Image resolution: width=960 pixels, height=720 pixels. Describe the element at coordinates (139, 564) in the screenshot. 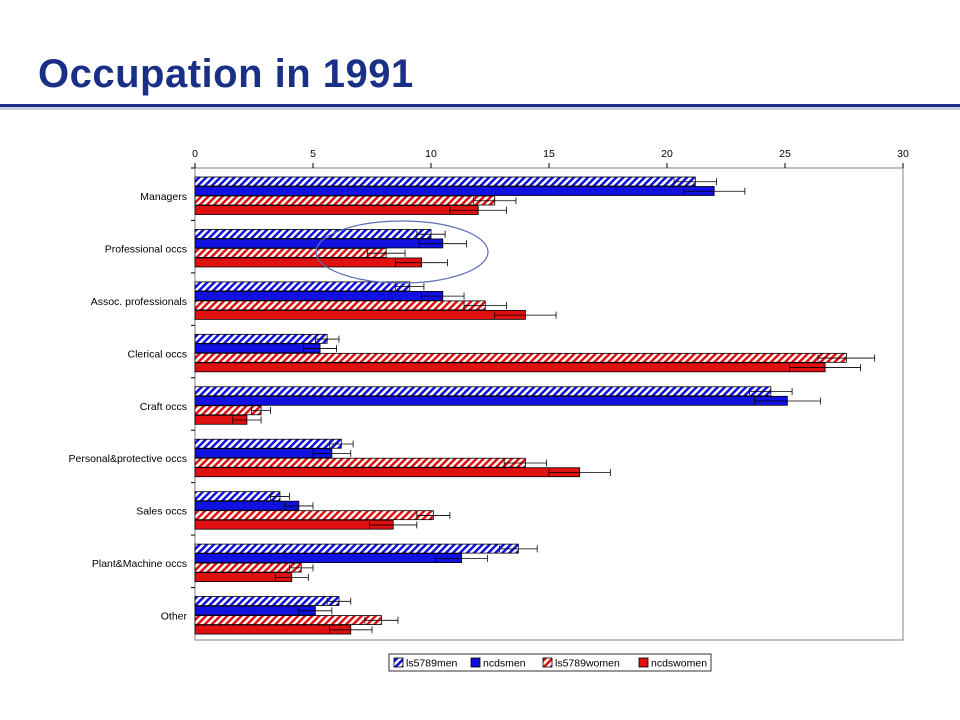

I see `category-label: Plant&Machine occs` at that location.